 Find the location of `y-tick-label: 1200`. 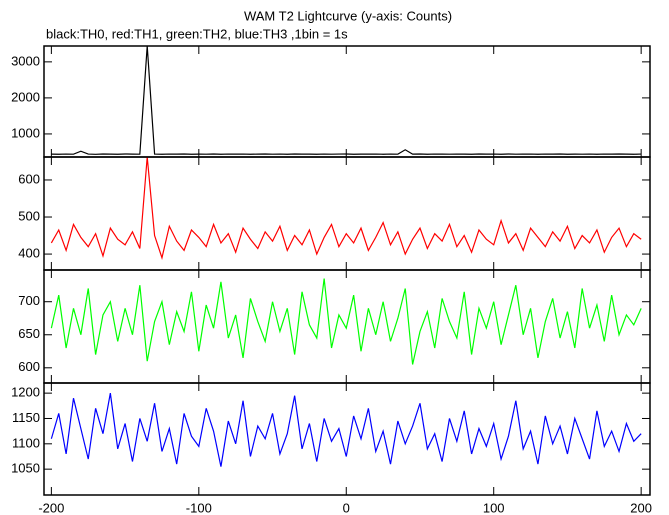

y-tick-label: 1200 is located at coordinates (25, 392).